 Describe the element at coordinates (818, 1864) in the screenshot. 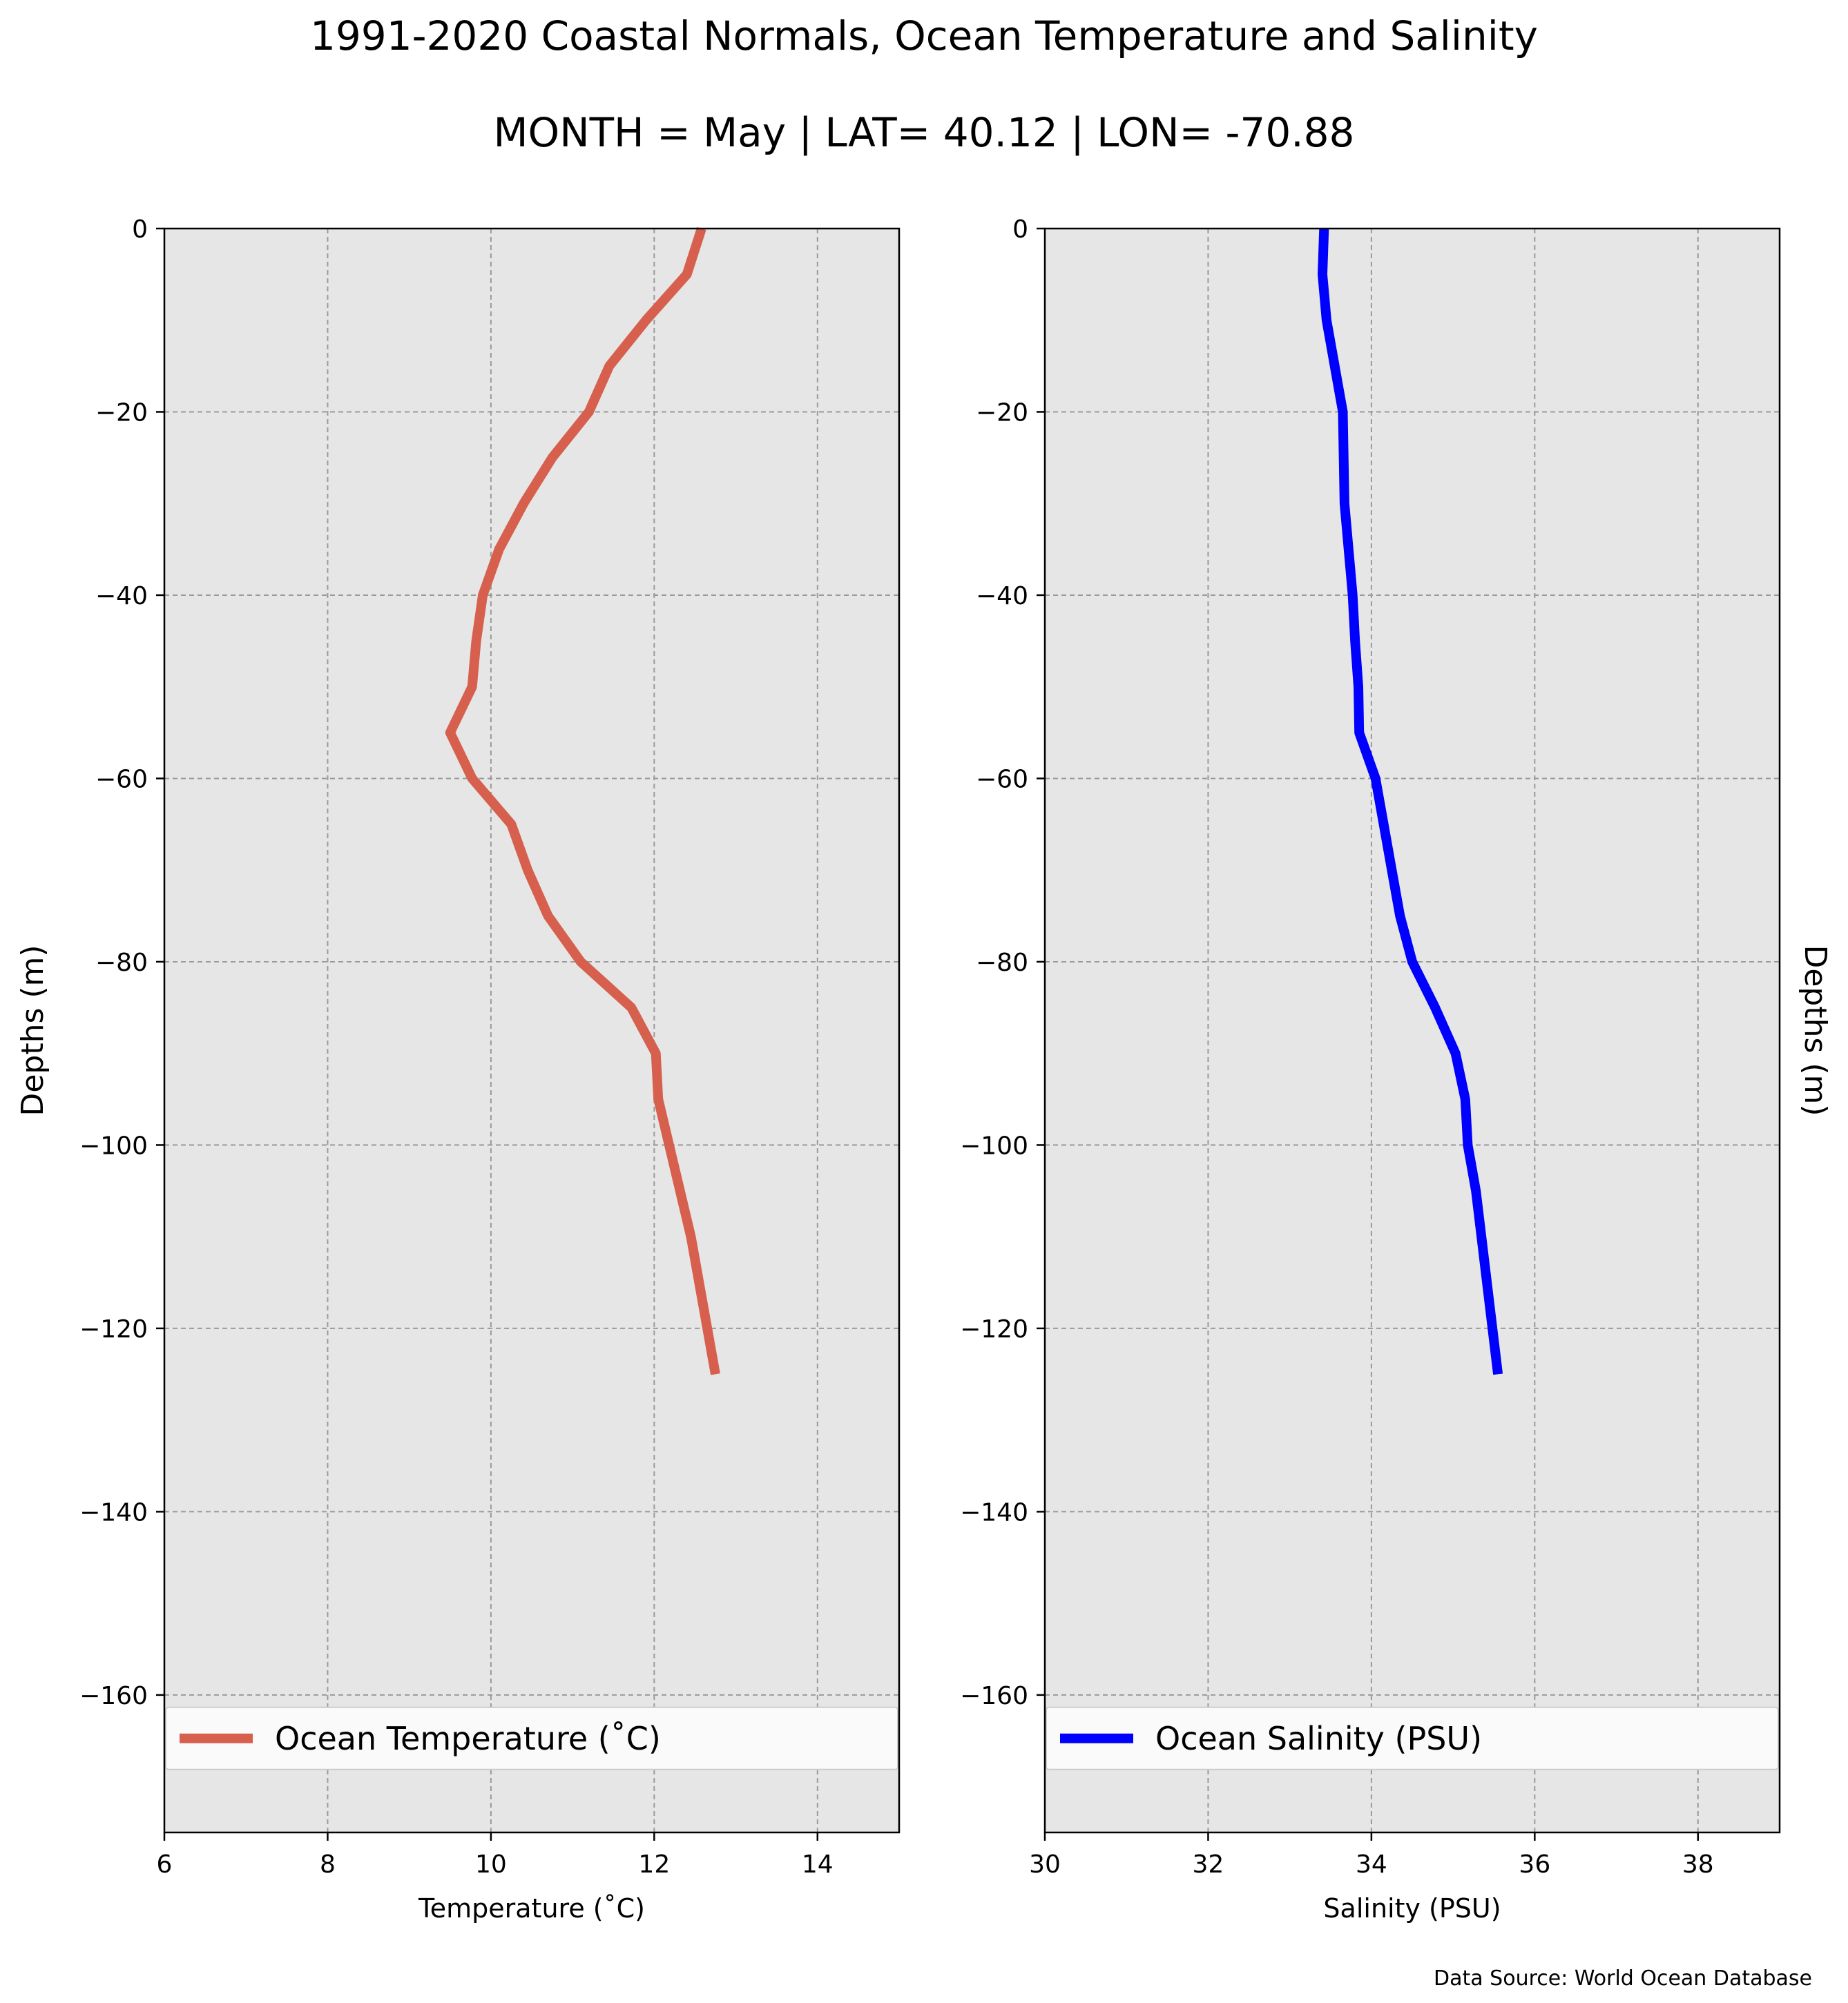

I see `x-tick-label: 14` at that location.